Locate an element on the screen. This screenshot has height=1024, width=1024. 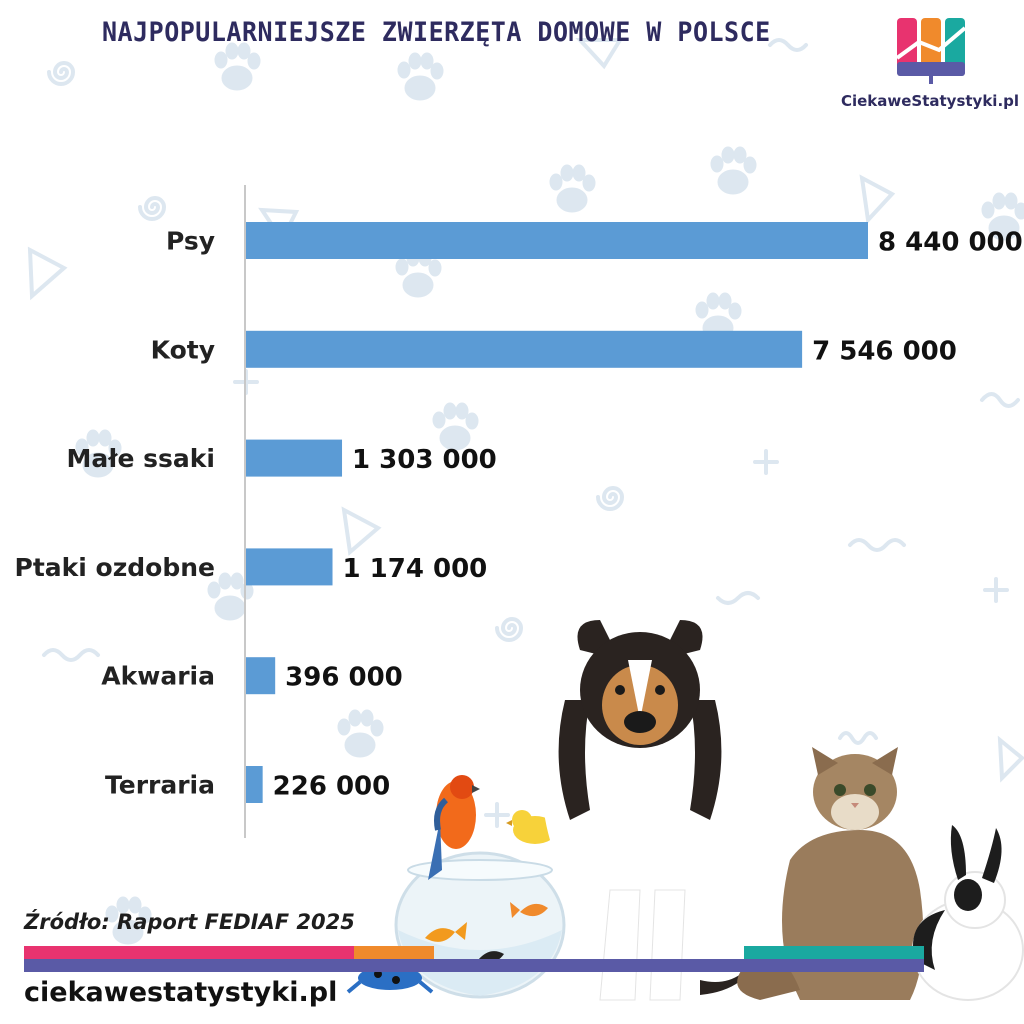
value-label-0: 8 440 000 is located at coordinates (950, 243).